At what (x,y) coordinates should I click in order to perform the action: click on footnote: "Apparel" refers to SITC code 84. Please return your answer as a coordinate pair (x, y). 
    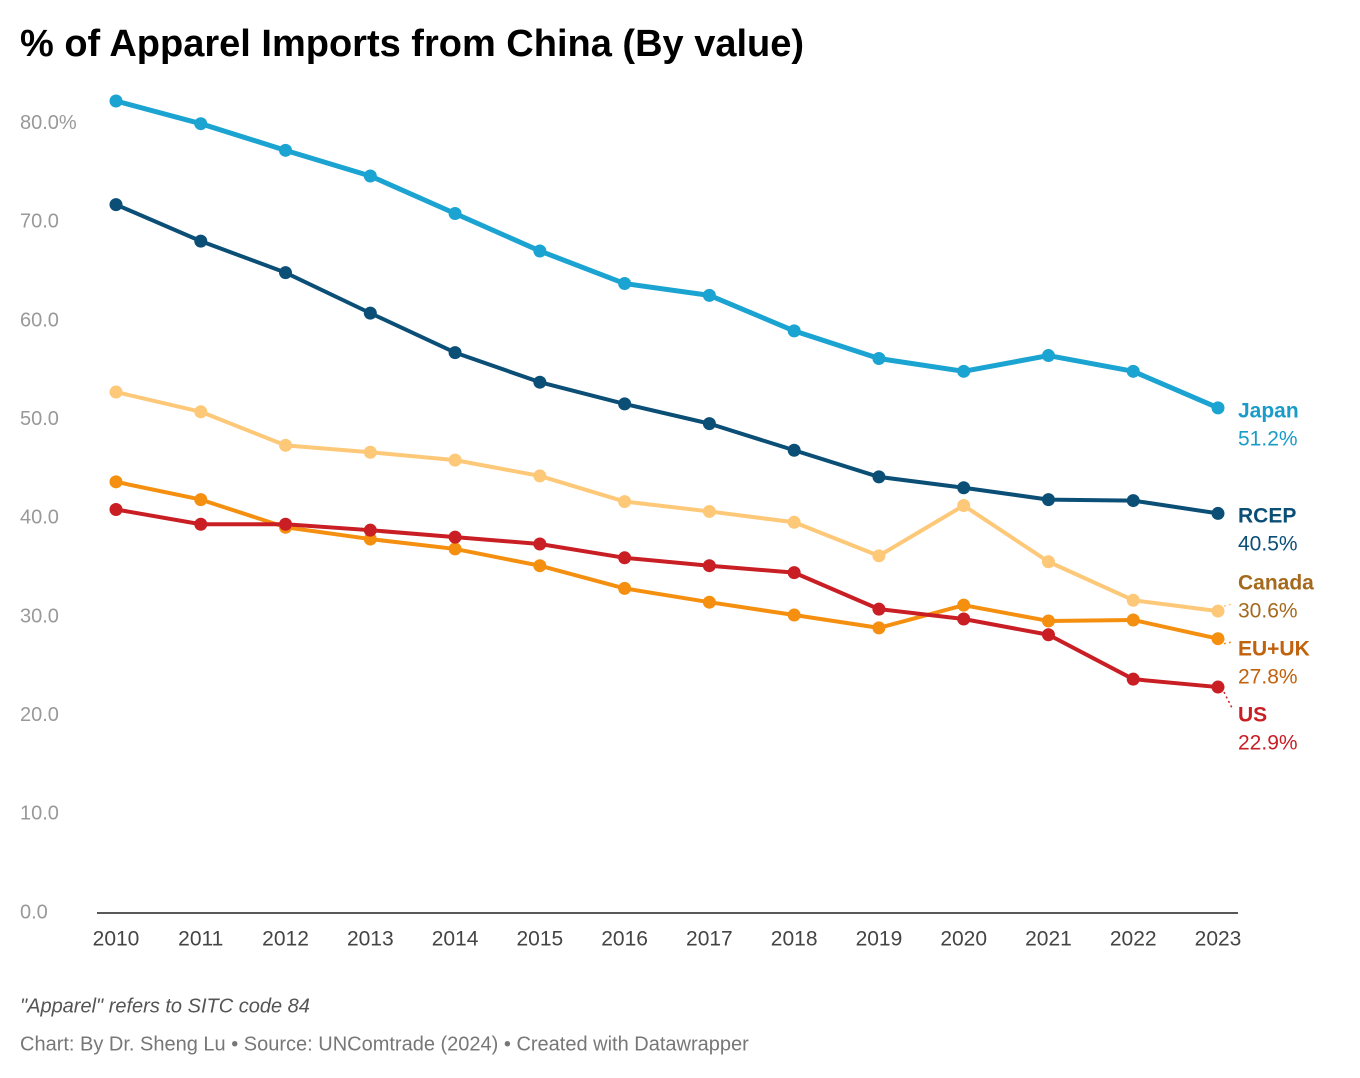
    Looking at the image, I should click on (165, 1006).